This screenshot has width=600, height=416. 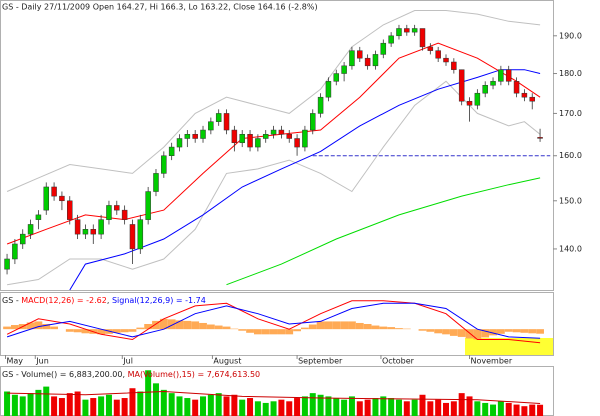 What do you see at coordinates (570, 248) in the screenshot?
I see `y-tick-label: 140.0` at bounding box center [570, 248].